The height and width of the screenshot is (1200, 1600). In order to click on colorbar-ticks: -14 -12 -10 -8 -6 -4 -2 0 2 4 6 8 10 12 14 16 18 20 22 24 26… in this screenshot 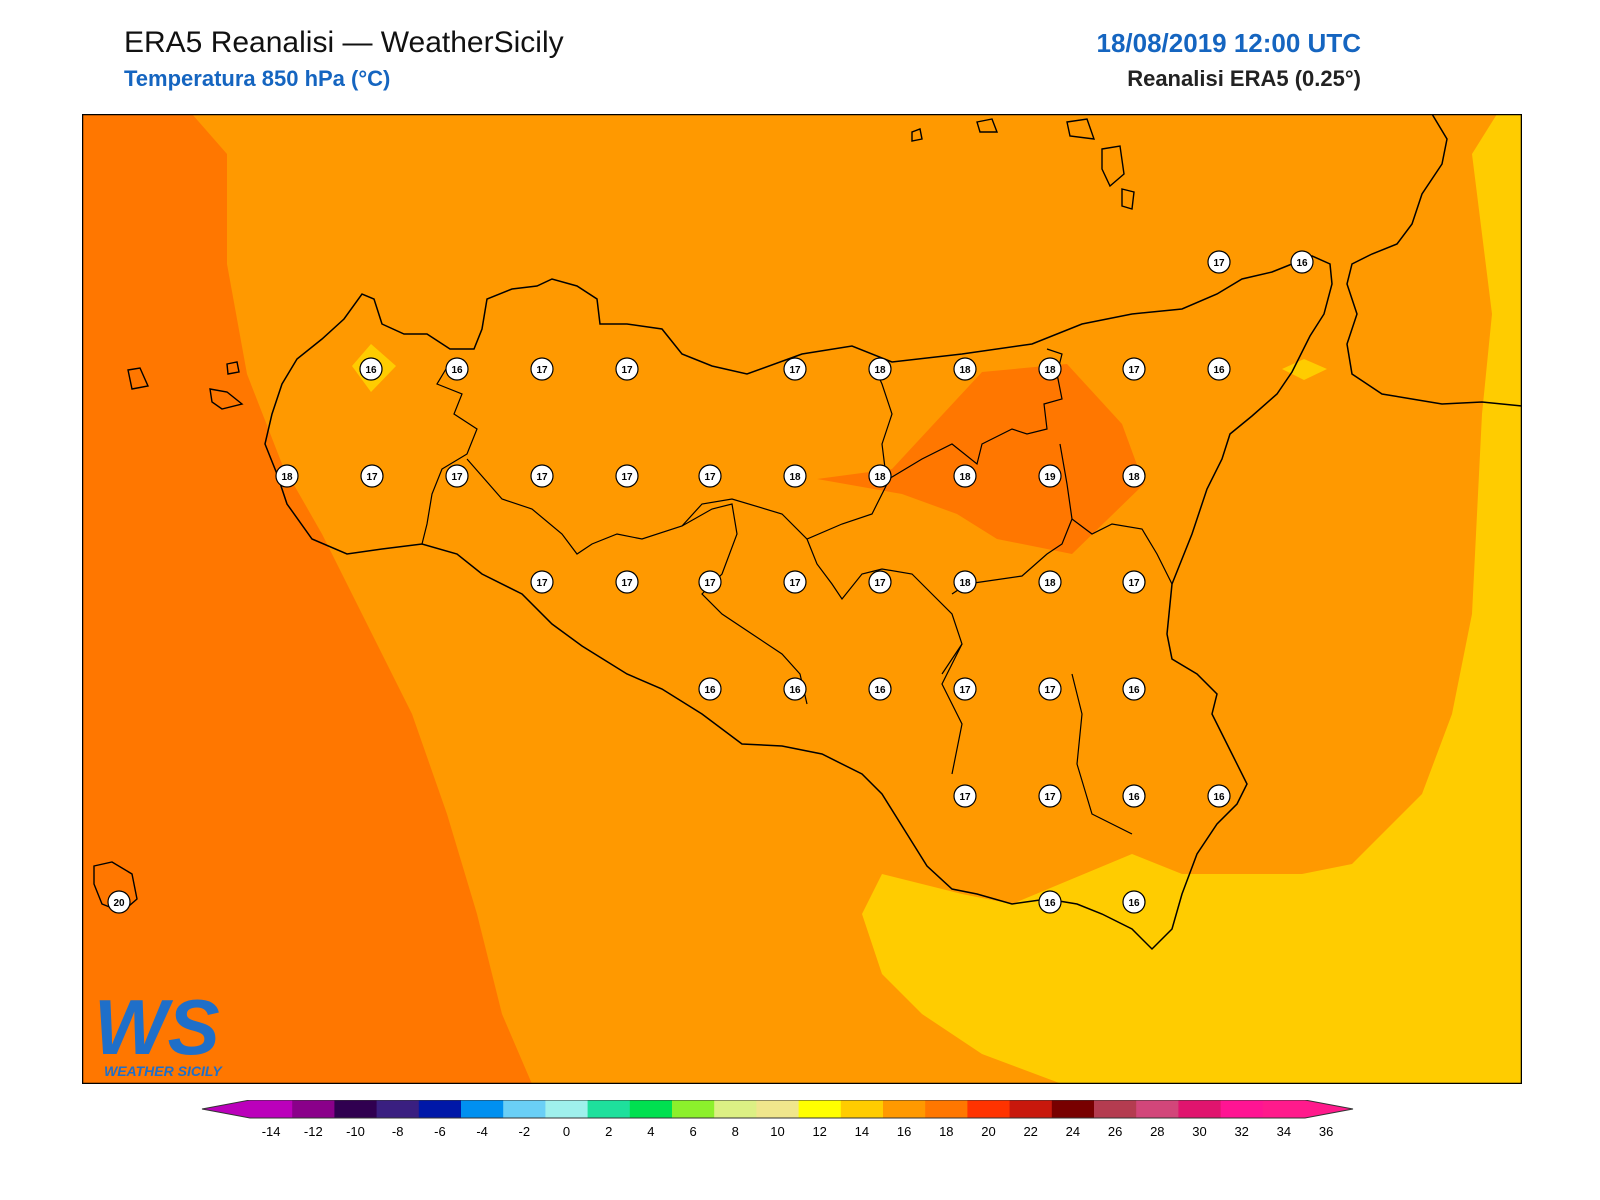, I will do `click(798, 1131)`.